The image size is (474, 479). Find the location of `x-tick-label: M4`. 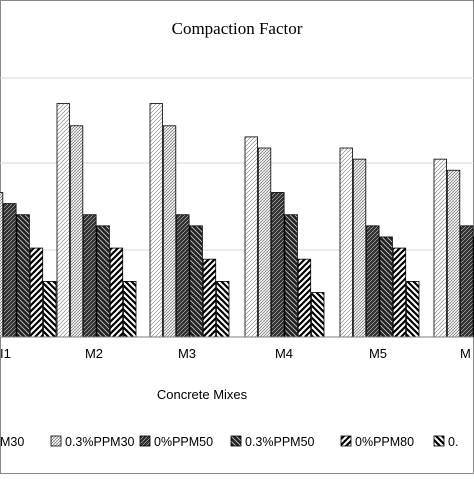

x-tick-label: M4 is located at coordinates (284, 353).